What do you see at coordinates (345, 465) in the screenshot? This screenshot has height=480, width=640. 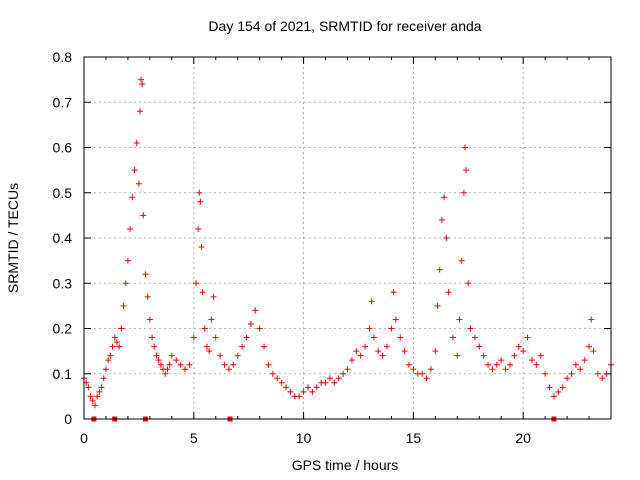 I see `x-axis-label: GPS time / hours` at bounding box center [345, 465].